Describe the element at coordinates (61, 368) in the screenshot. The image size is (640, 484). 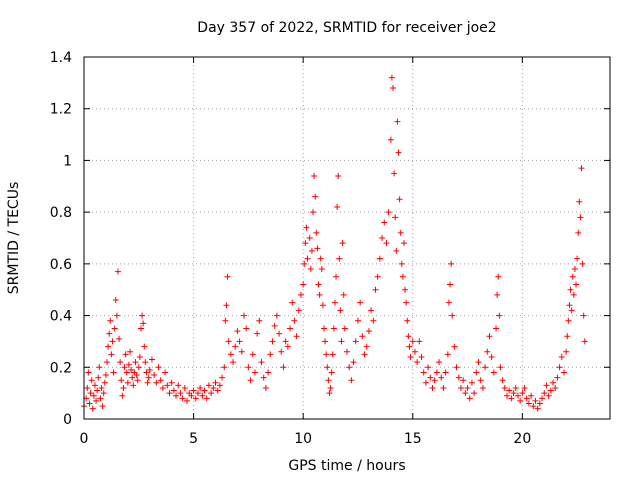
I see `y-tick-label: 0.2` at that location.